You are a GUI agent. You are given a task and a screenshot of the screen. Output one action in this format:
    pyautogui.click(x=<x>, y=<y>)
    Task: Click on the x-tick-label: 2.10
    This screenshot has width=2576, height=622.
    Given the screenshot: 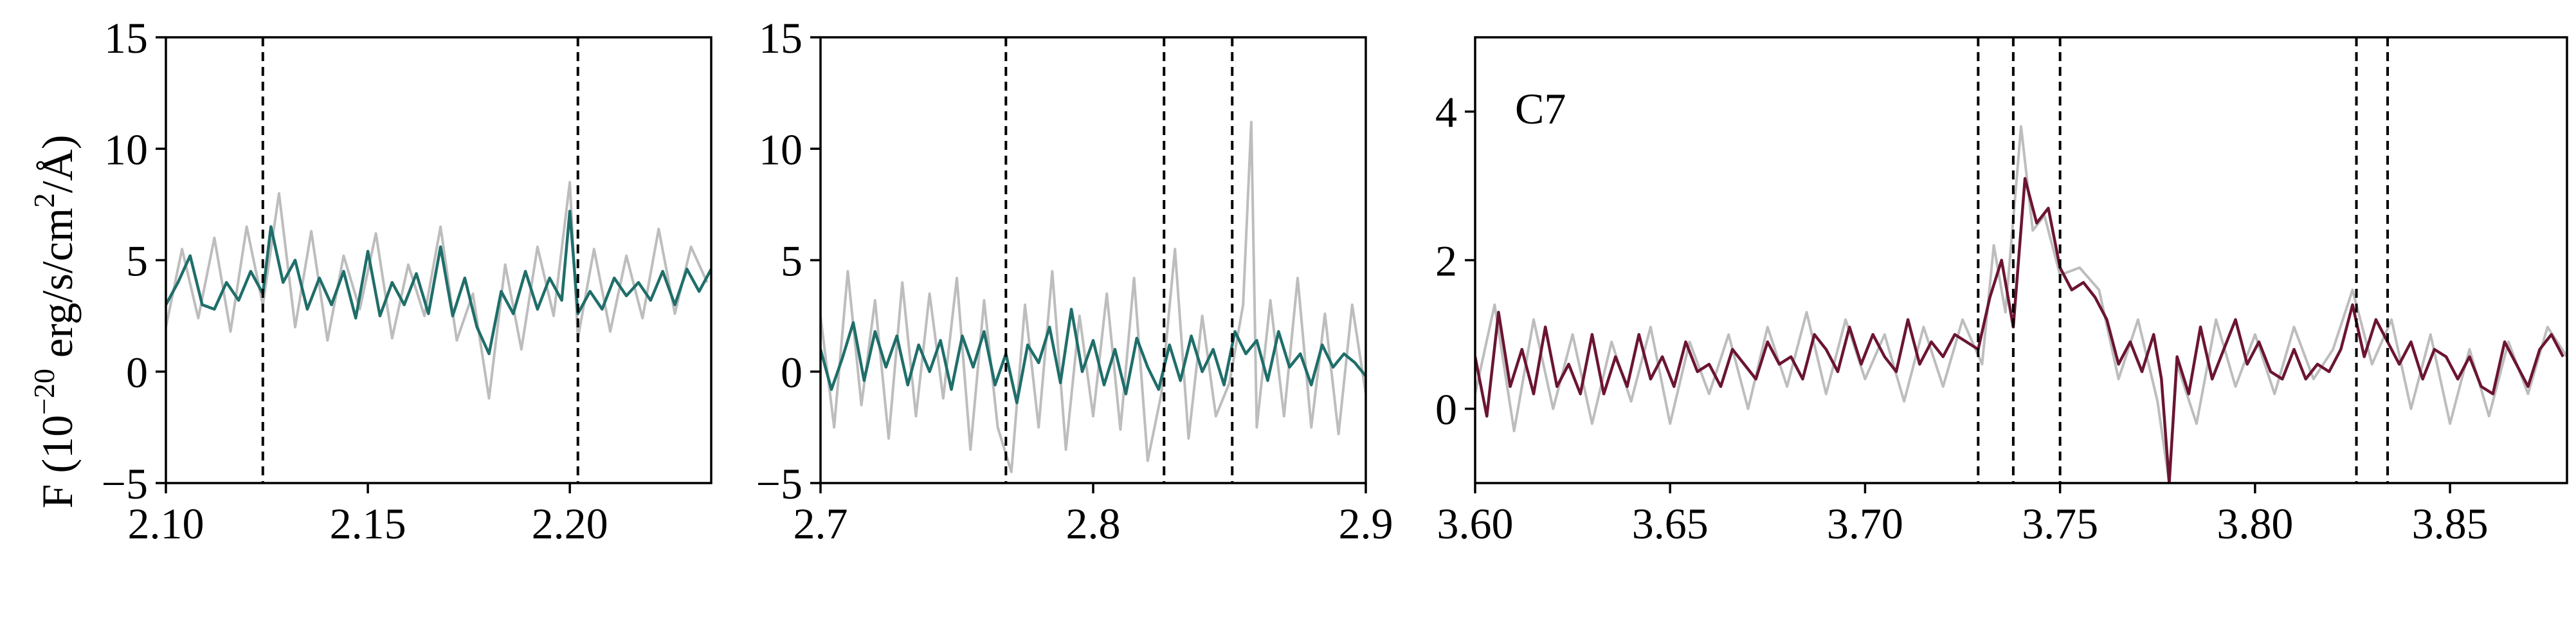 What is the action you would take?
    pyautogui.click(x=166, y=523)
    